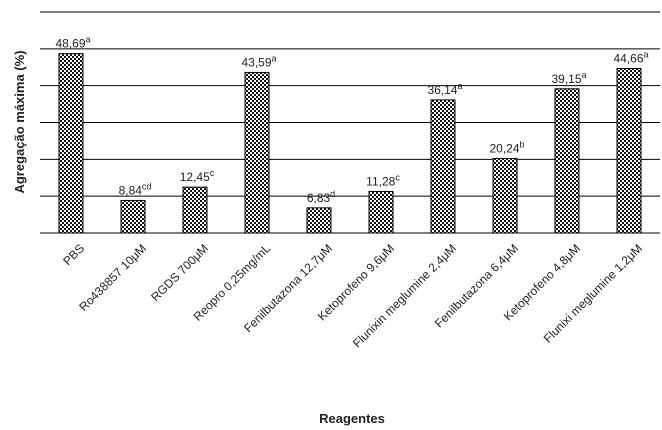 Image resolution: width=662 pixels, height=430 pixels. Describe the element at coordinates (197, 176) in the screenshot. I see `data-label: 12,45c` at that location.